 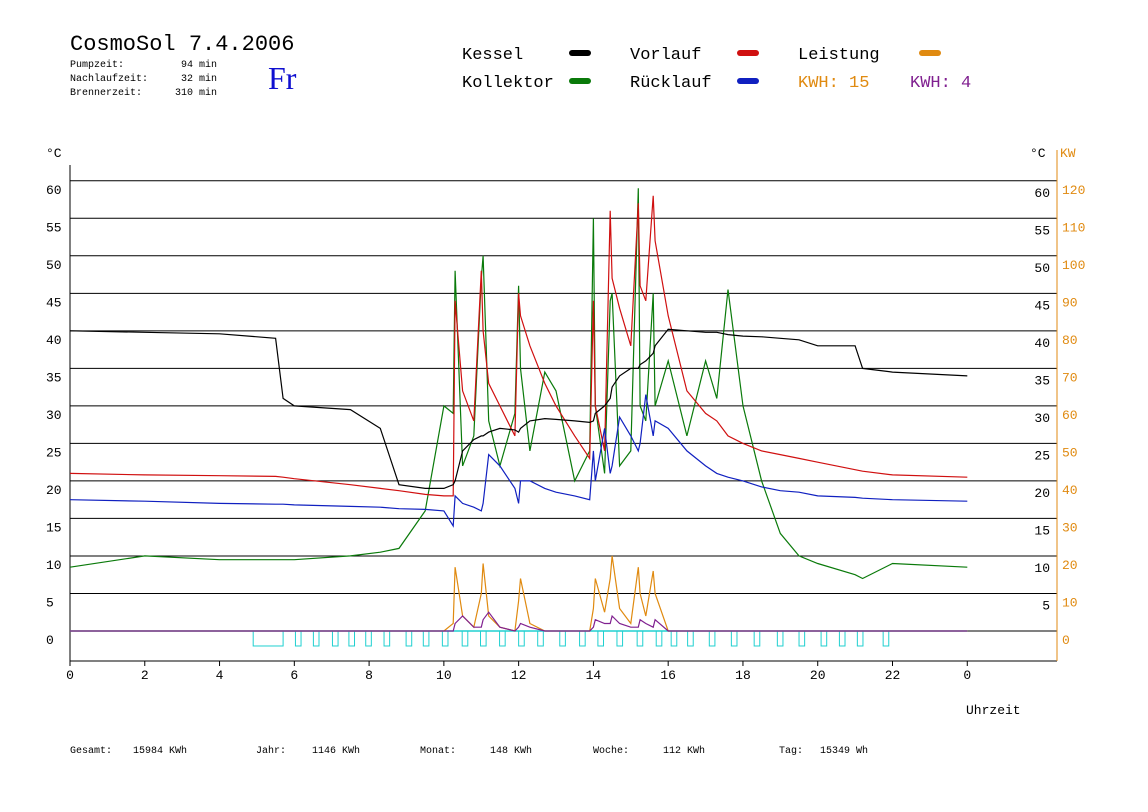 What do you see at coordinates (1042, 568) in the screenshot?
I see `y-right-tick-label: 10` at bounding box center [1042, 568].